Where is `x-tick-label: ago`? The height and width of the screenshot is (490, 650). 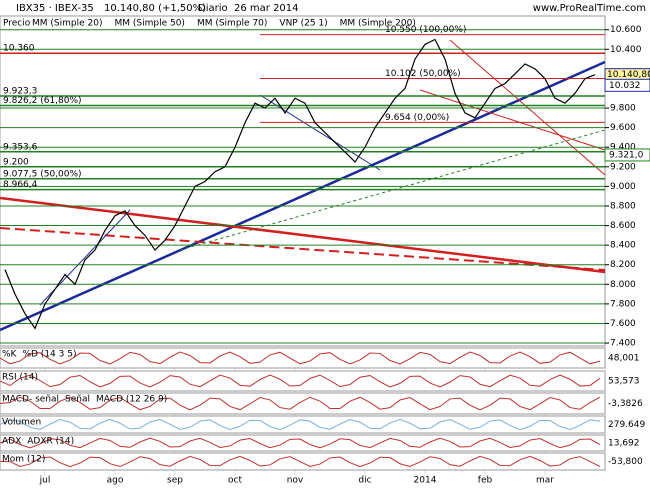 x-tick-label: ago is located at coordinates (115, 481).